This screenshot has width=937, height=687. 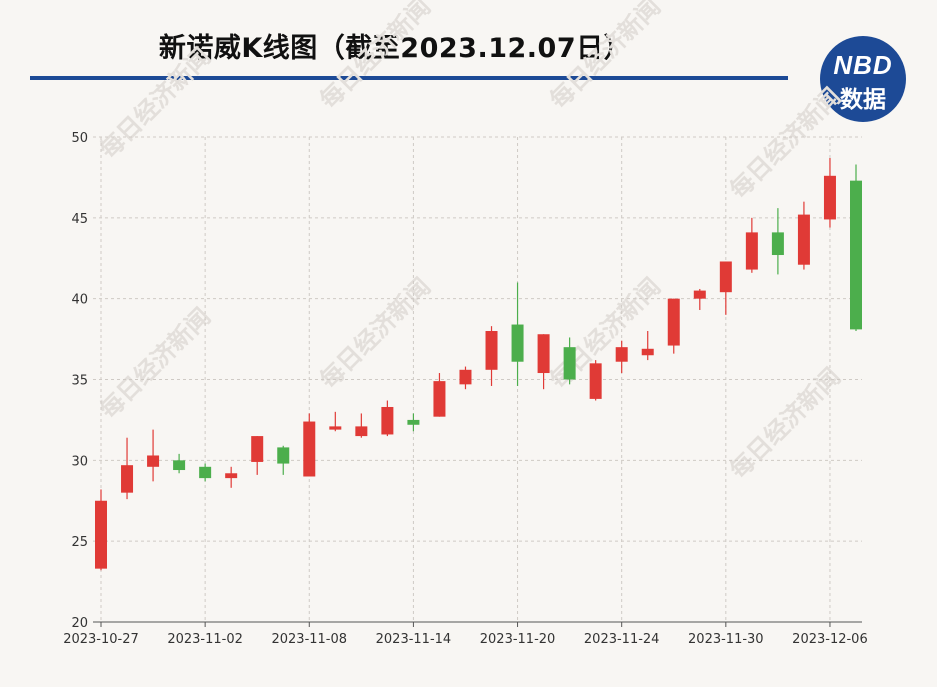 What do you see at coordinates (863, 100) in the screenshot?
I see `logo-text-bottom: 数据` at bounding box center [863, 100].